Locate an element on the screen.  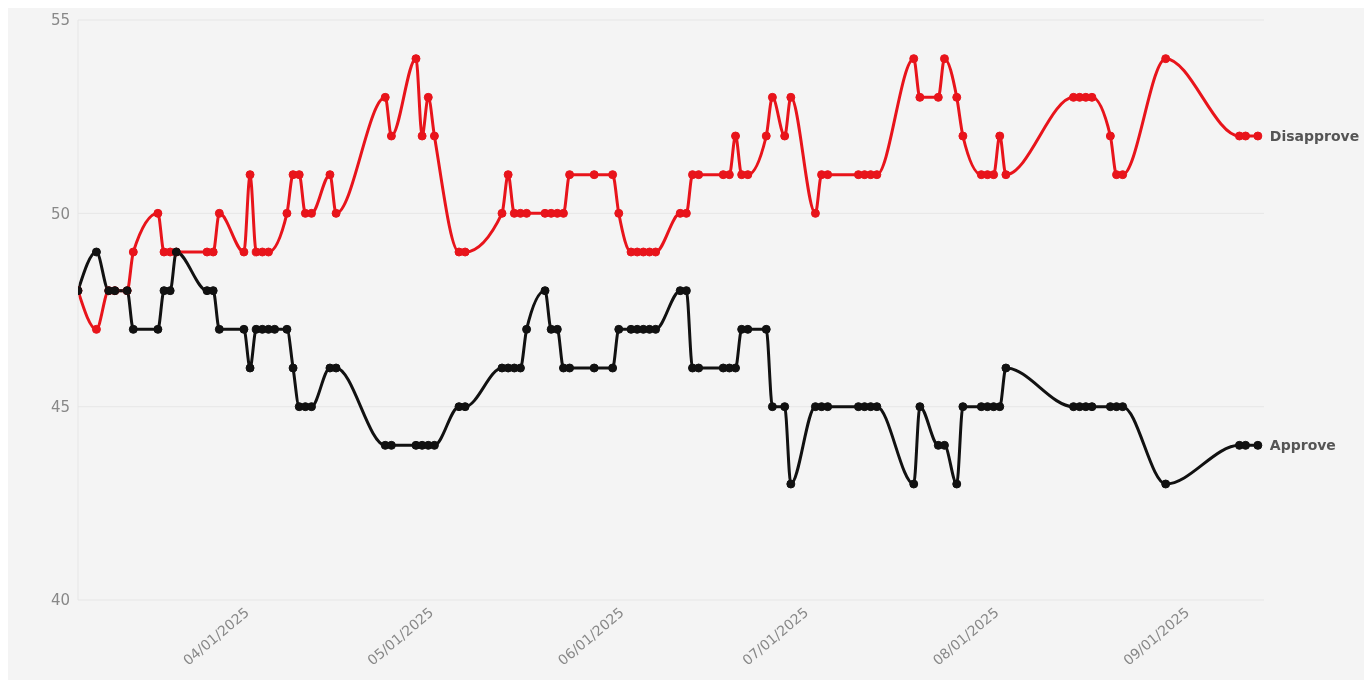
y-tick-label: 40 is located at coordinates (60, 600).